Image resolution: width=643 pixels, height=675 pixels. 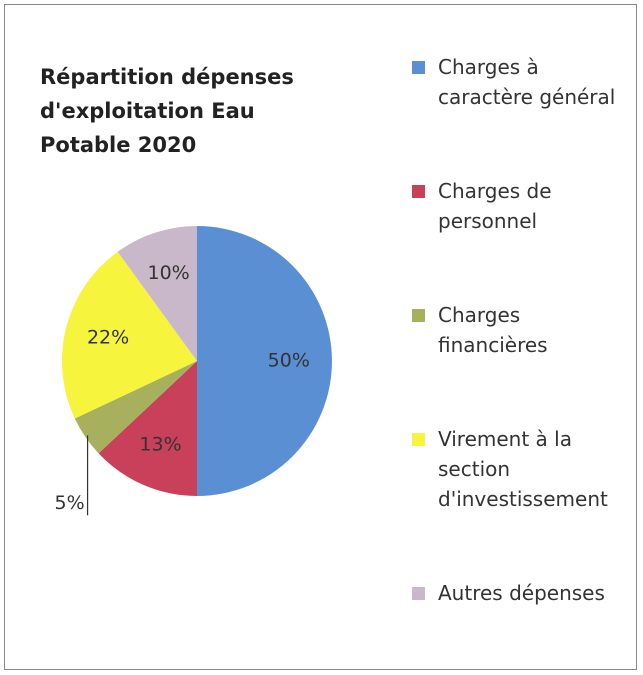 I want to click on legend-item: Charges de personnel, so click(x=522, y=206).